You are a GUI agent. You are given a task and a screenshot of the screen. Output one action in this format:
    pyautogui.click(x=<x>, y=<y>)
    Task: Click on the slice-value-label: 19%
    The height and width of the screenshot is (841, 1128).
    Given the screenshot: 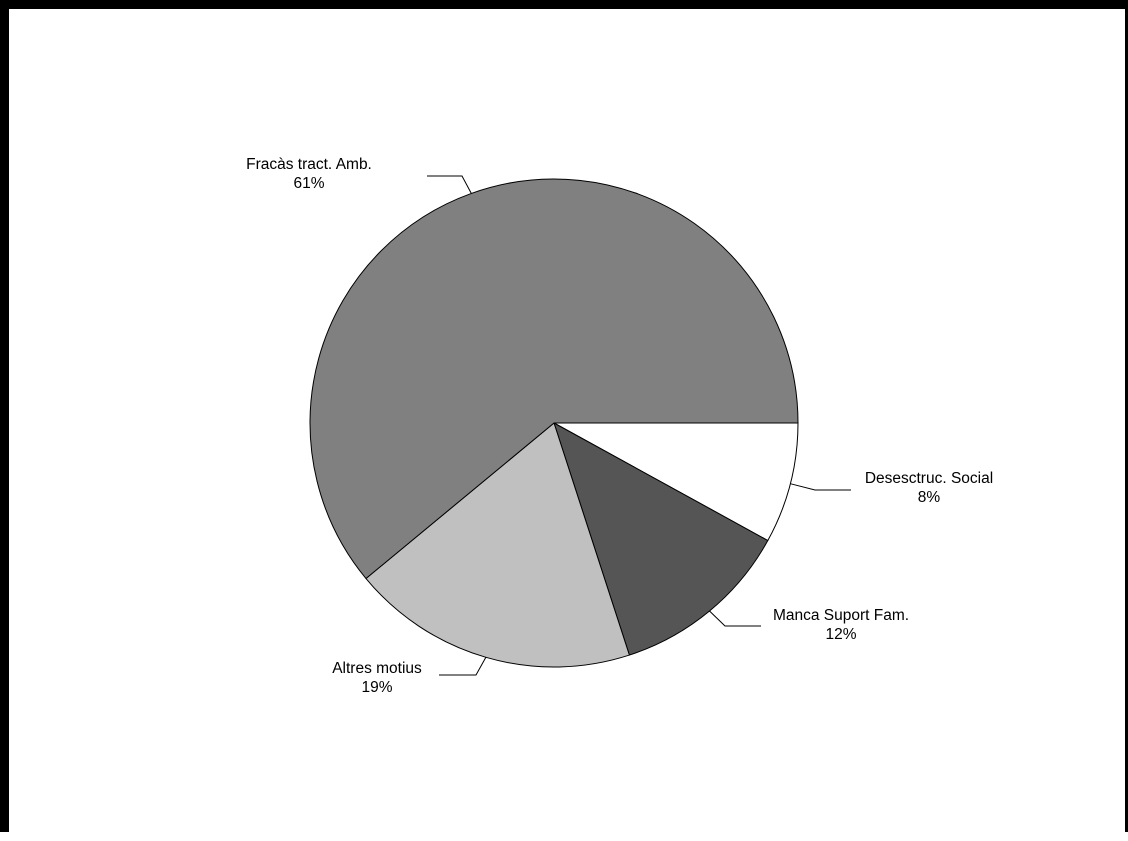 What is the action you would take?
    pyautogui.click(x=376, y=687)
    